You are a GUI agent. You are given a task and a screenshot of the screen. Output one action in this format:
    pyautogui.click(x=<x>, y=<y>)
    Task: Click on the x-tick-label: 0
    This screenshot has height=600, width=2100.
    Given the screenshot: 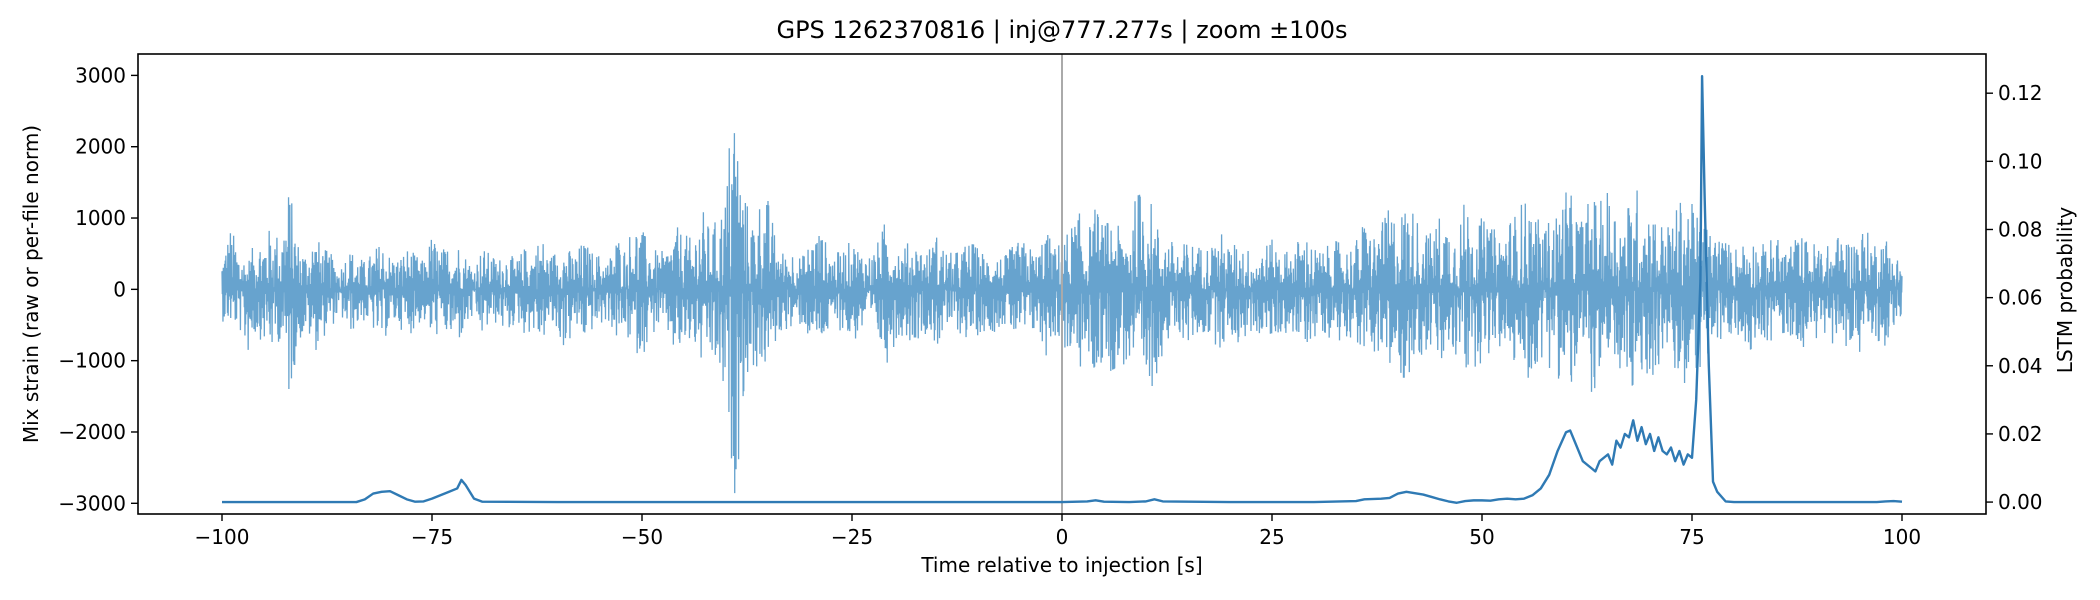 What is the action you would take?
    pyautogui.click(x=1062, y=537)
    